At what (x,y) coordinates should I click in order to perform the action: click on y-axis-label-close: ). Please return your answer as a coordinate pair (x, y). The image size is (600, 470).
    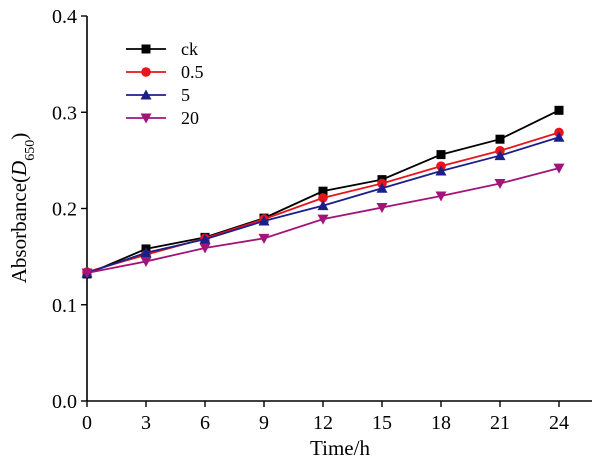
    Looking at the image, I should click on (19, 136).